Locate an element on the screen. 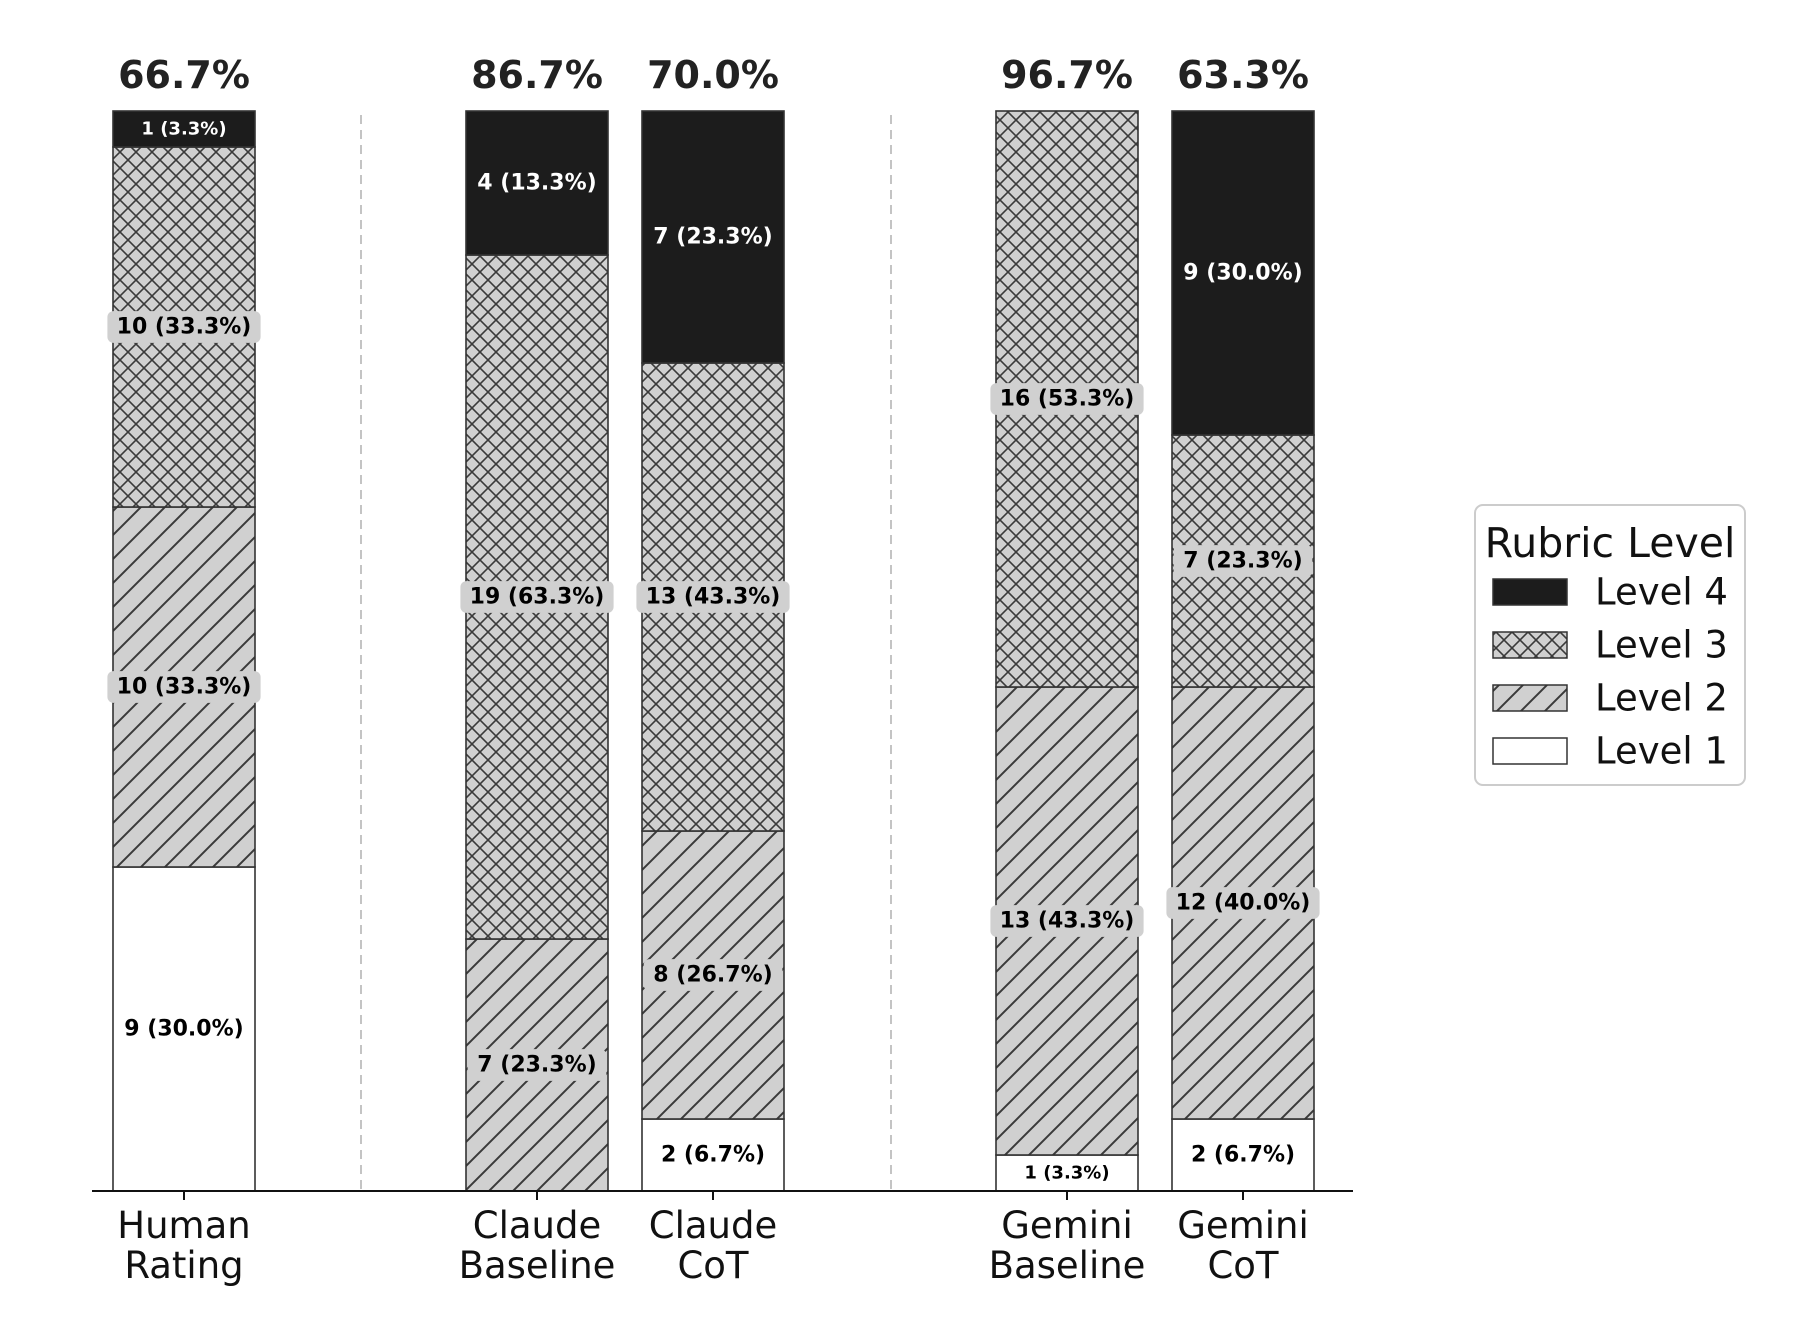 This screenshot has width=1806, height=1335. segment-label: 8 (26.7%) is located at coordinates (712, 975).